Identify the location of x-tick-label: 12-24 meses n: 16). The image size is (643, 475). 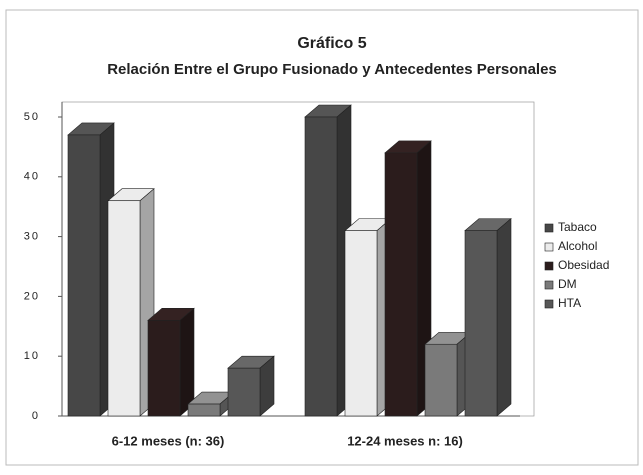
(405, 440).